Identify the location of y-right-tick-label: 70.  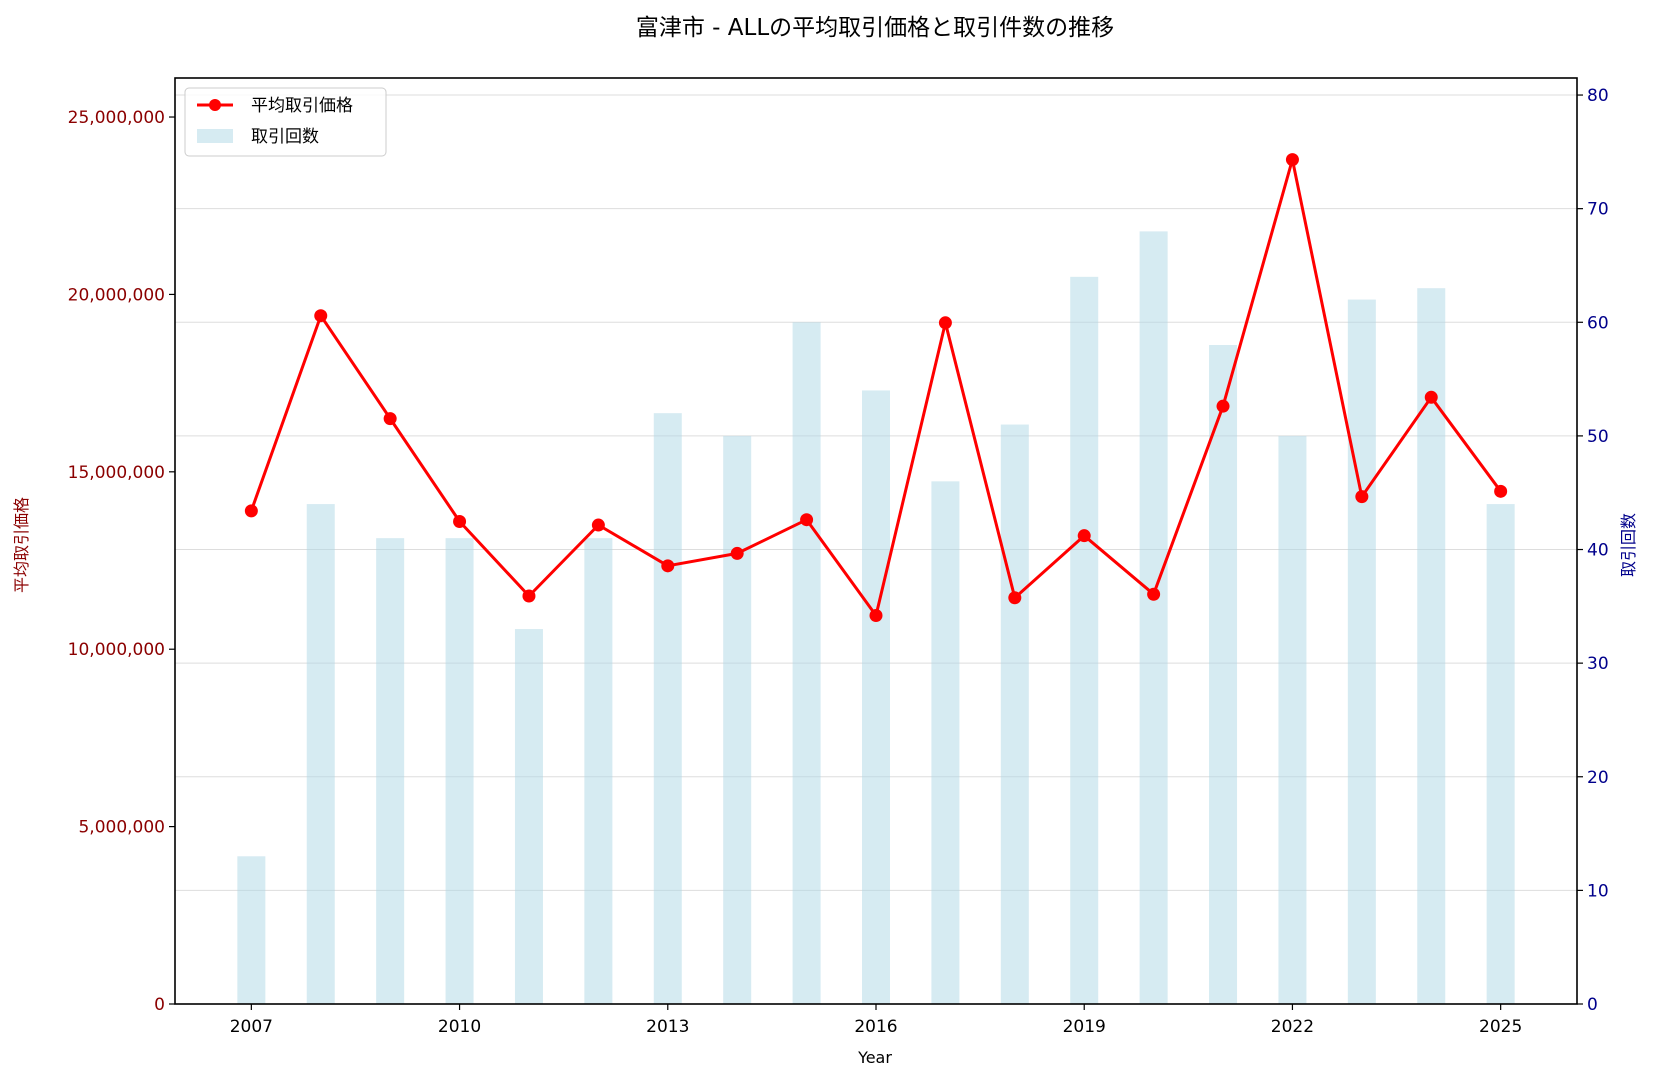
(1598, 210).